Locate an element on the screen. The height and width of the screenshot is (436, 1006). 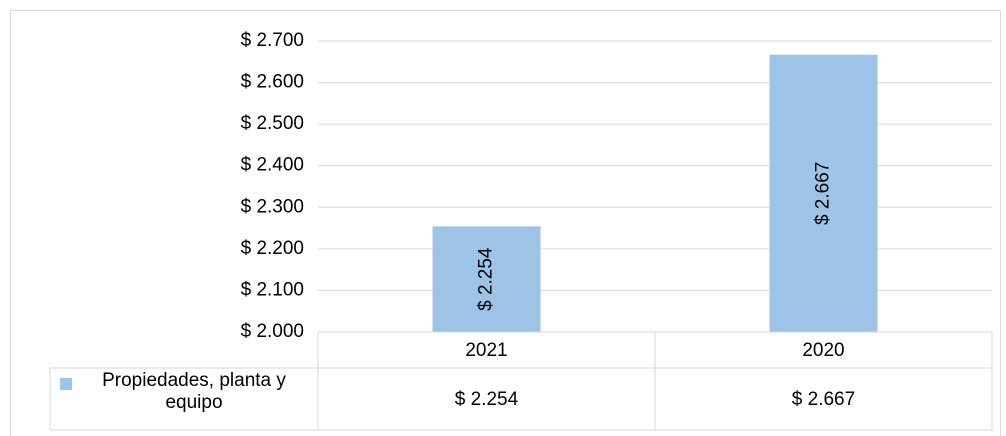
y-tick-label: $ 2.700 is located at coordinates (272, 40).